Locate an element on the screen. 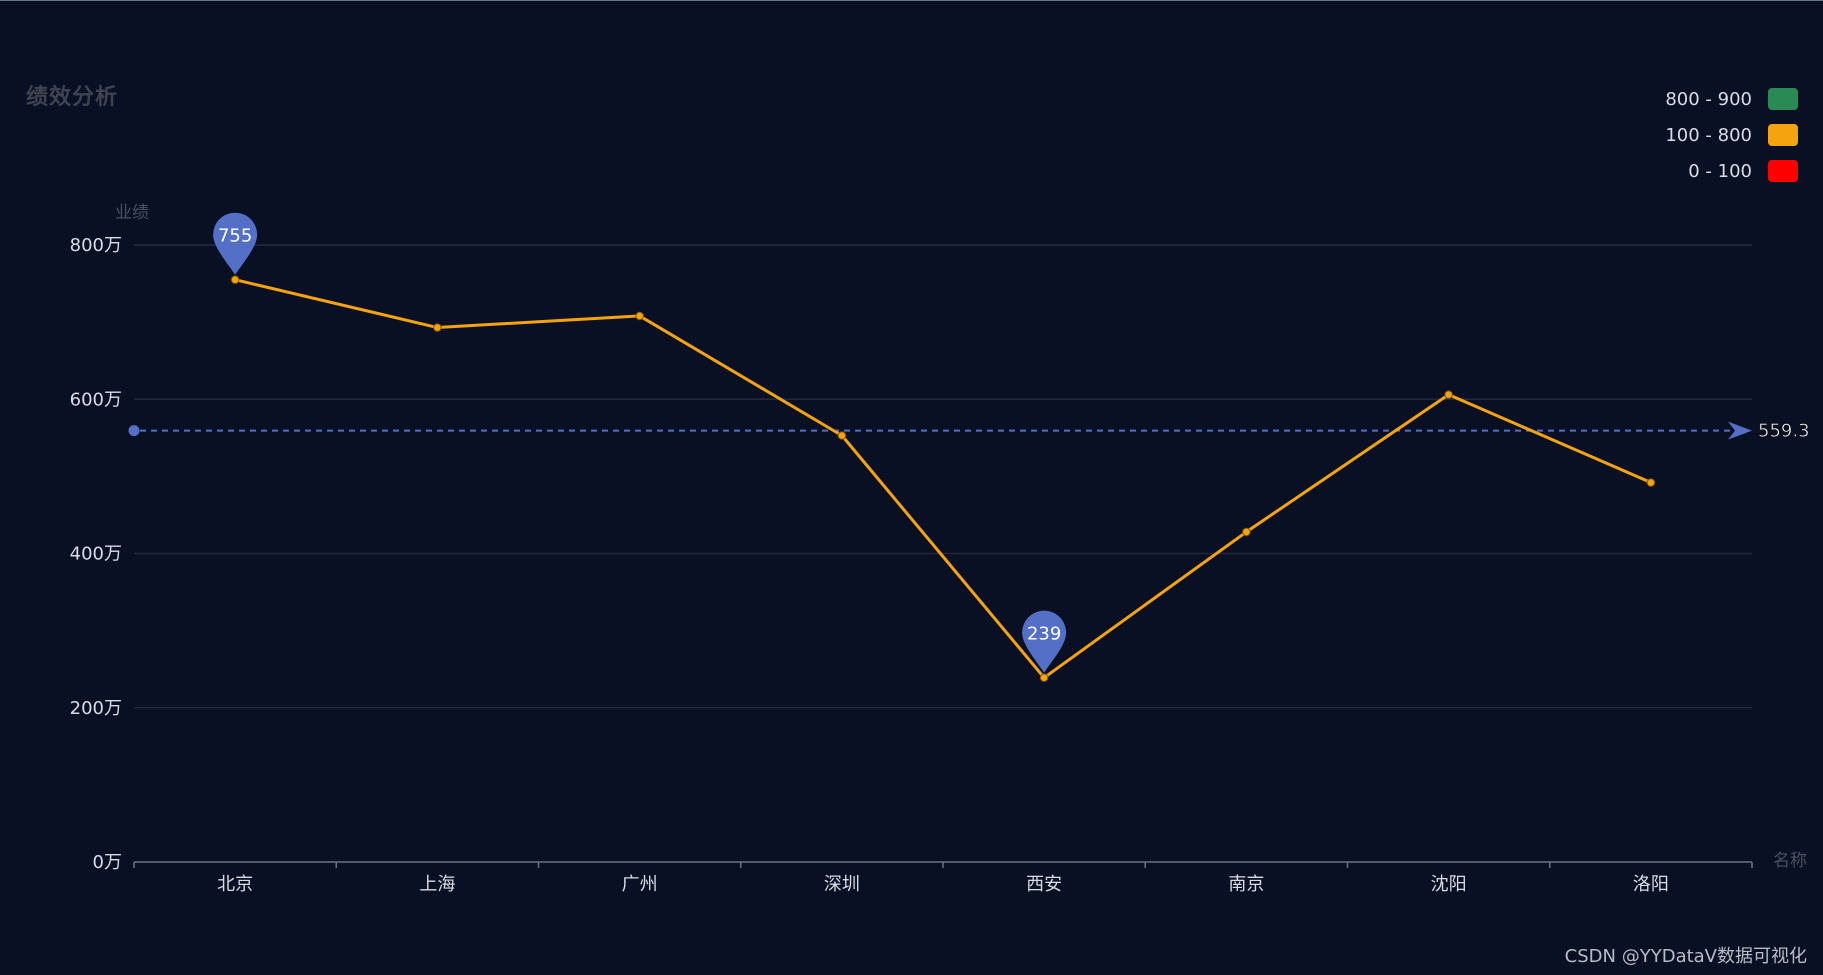 The height and width of the screenshot is (975, 1823). chart-title: 绩效分析 is located at coordinates (72, 97).